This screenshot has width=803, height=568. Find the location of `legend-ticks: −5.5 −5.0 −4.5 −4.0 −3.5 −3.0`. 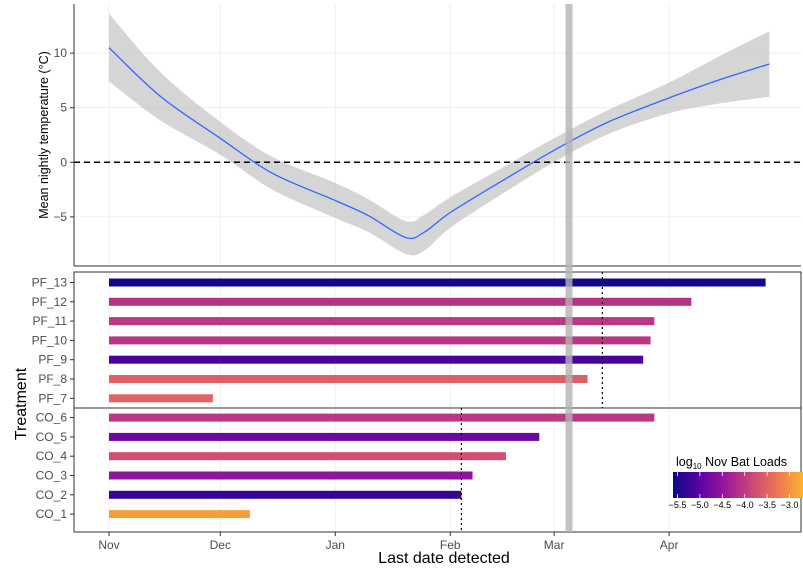

legend-ticks: −5.5 −5.0 −4.5 −4.0 −3.5 −3.0 is located at coordinates (734, 491).